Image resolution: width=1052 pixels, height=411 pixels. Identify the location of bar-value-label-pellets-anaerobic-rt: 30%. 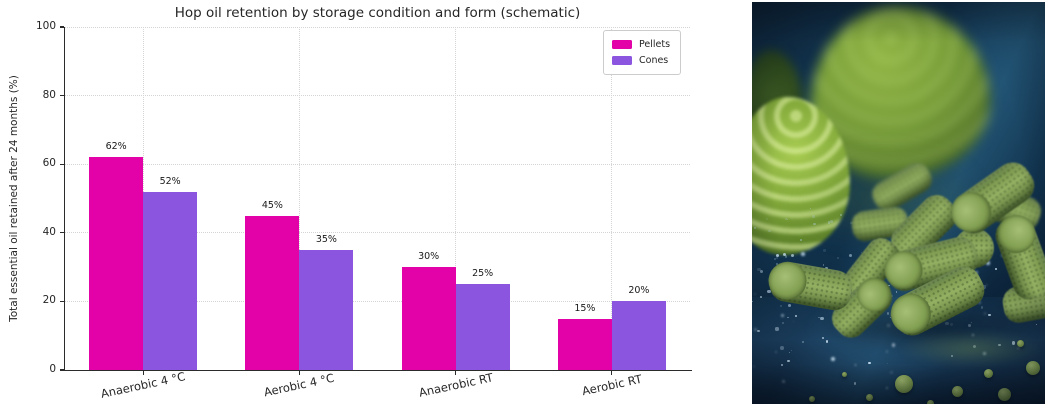
(429, 257).